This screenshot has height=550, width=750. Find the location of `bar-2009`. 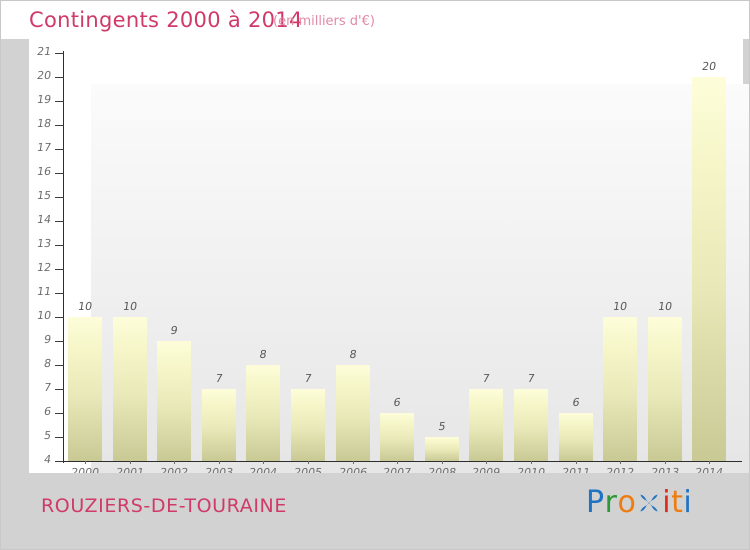

bar-2009 is located at coordinates (486, 425).